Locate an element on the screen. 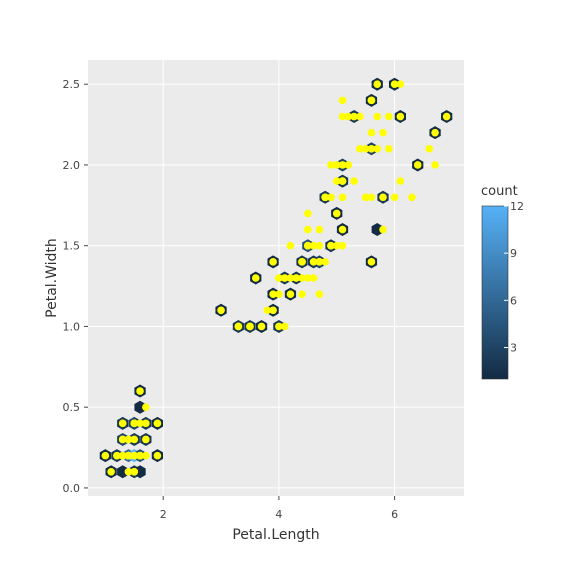 This screenshot has width=584, height=584. y-tick-label: 2.0 is located at coordinates (72, 165).